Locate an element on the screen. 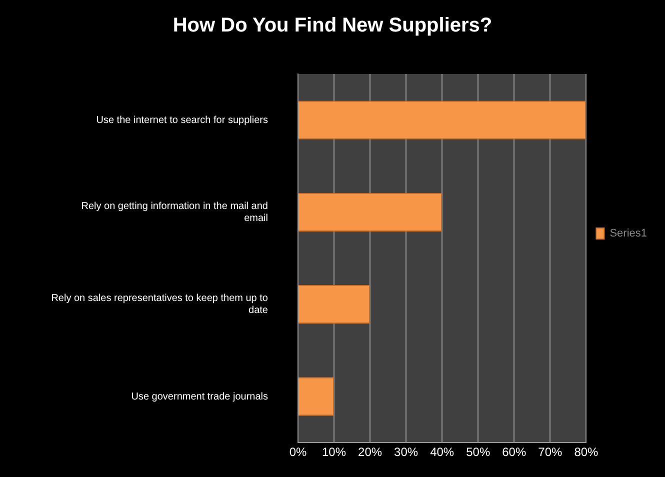  x-tick-label: 70% is located at coordinates (550, 452).